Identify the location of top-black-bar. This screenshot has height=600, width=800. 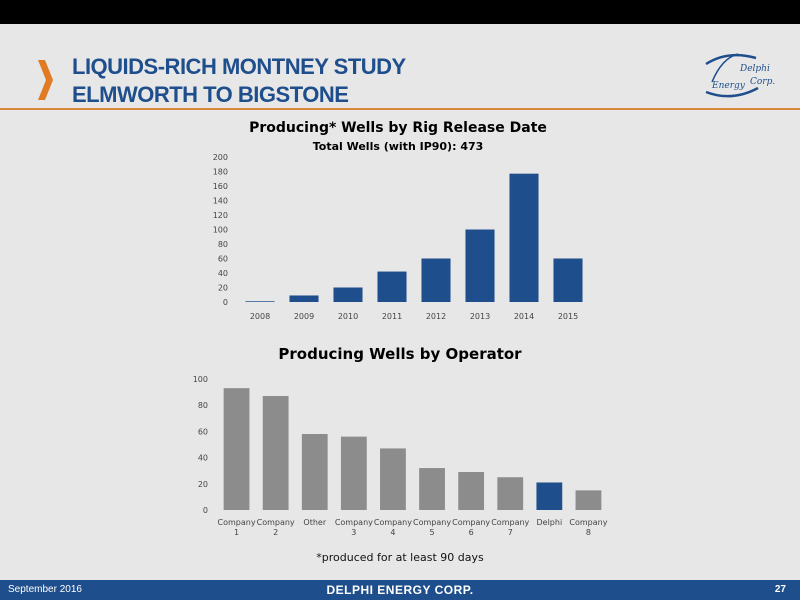
(400, 12).